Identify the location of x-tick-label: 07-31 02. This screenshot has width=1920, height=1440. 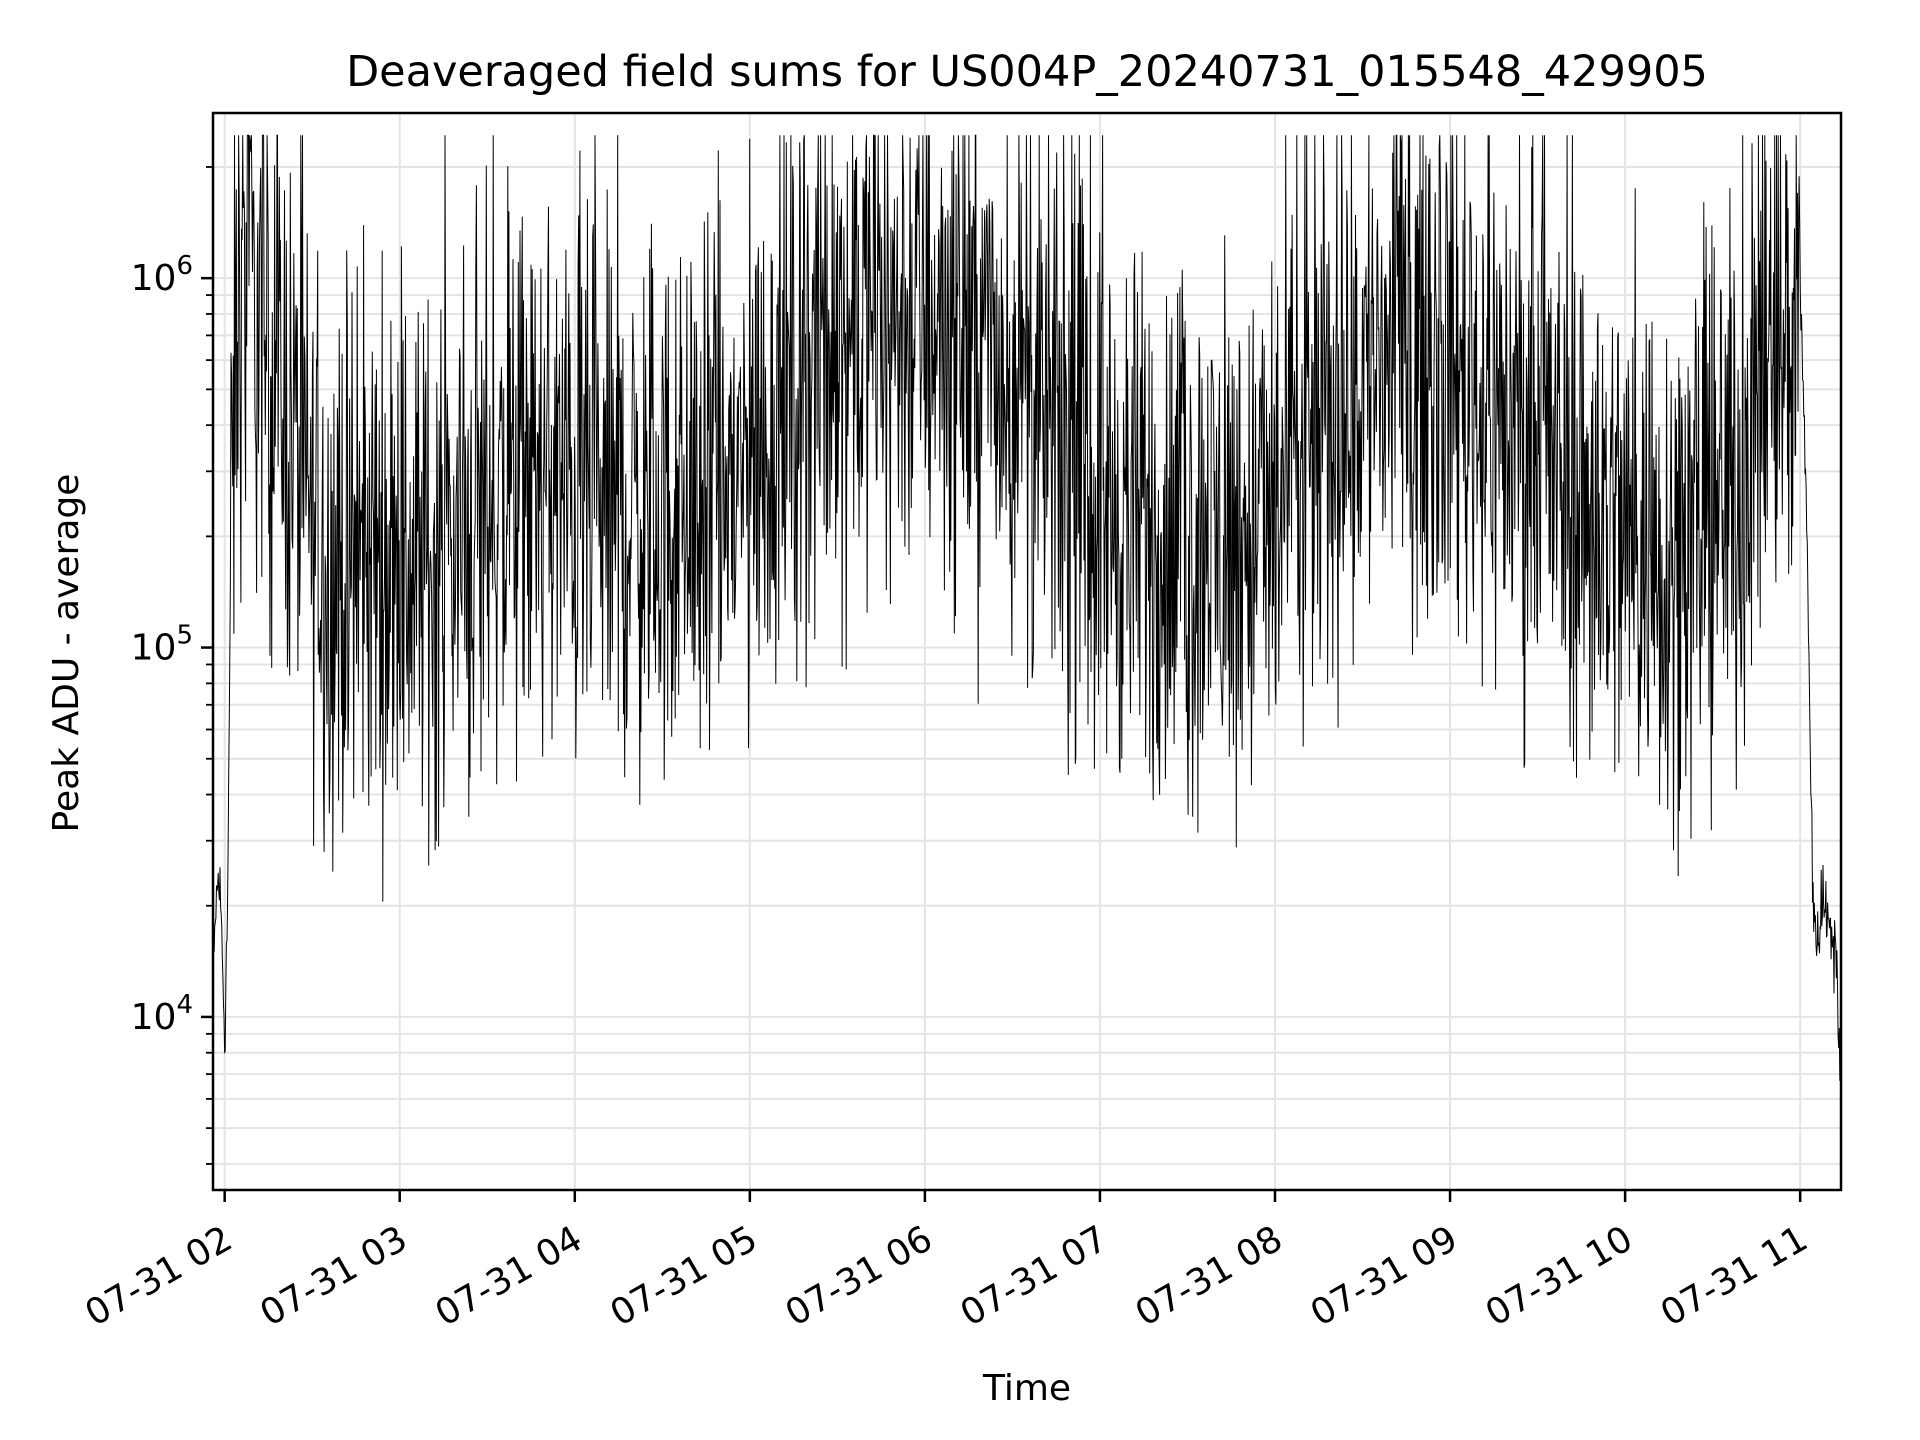
(158, 1276).